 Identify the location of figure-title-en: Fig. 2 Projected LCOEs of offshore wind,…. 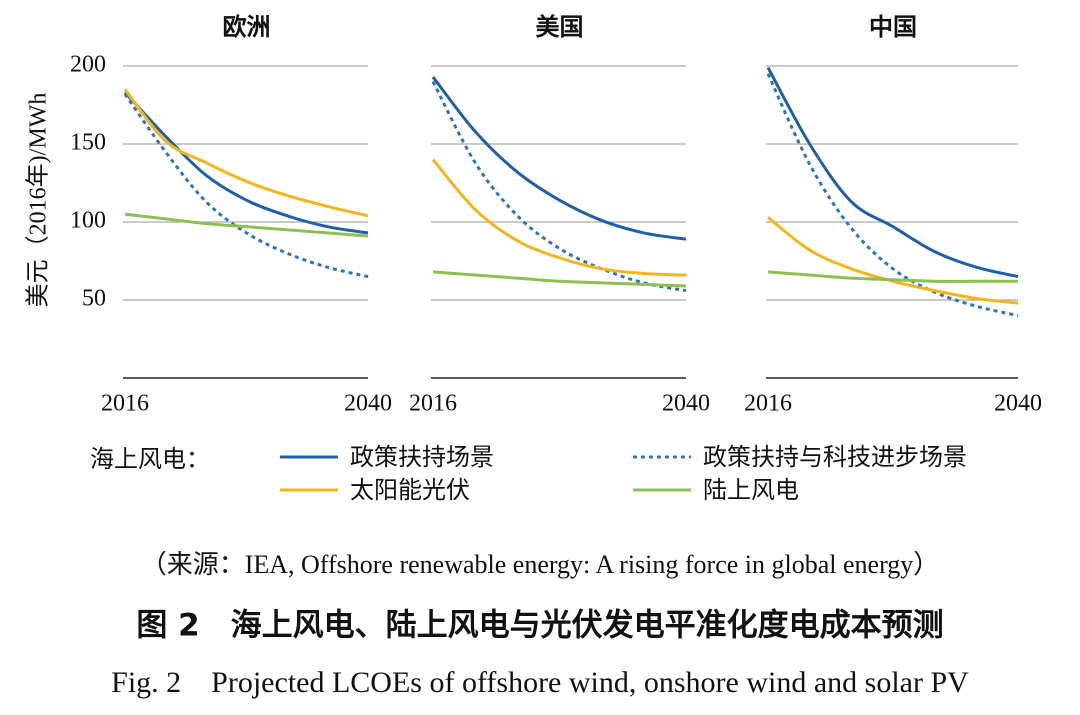
(540, 682).